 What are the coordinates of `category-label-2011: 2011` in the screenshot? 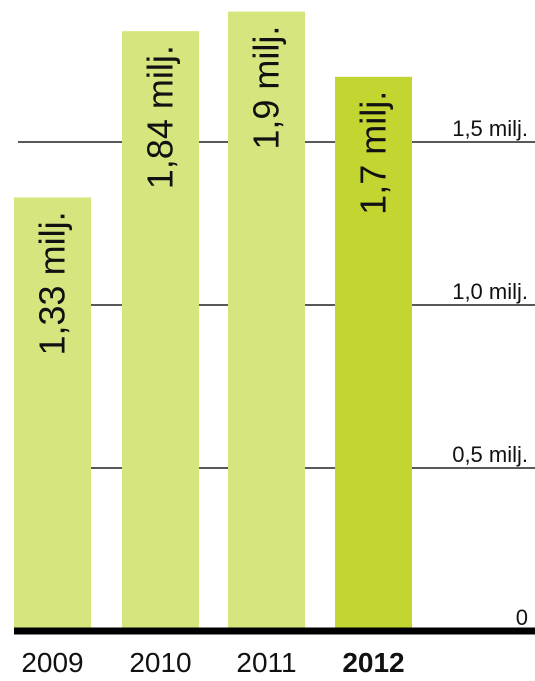 It's located at (266, 662).